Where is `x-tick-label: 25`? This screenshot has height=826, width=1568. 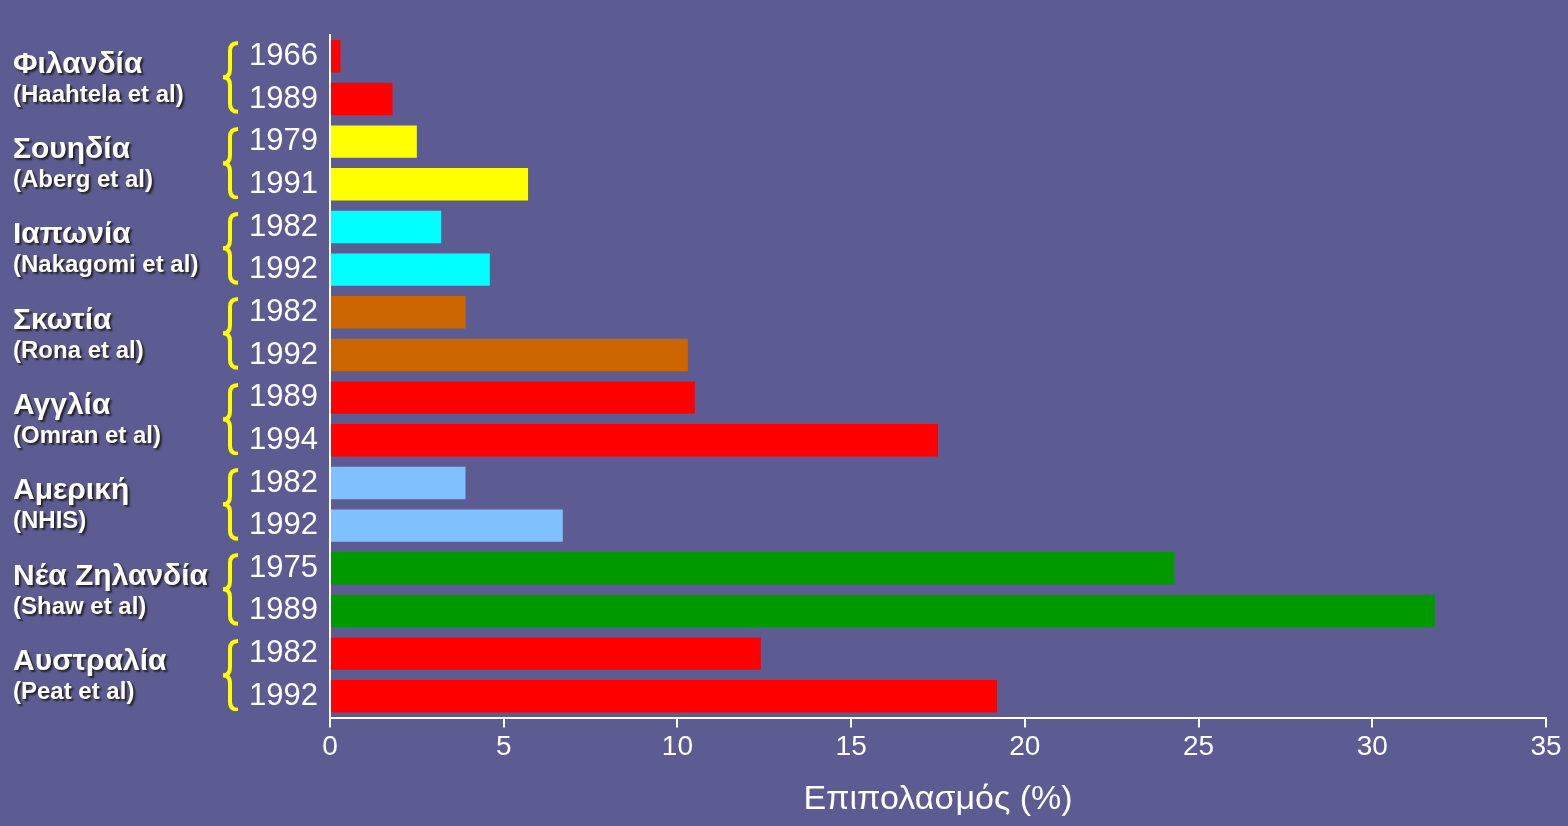
x-tick-label: 25 is located at coordinates (1198, 746).